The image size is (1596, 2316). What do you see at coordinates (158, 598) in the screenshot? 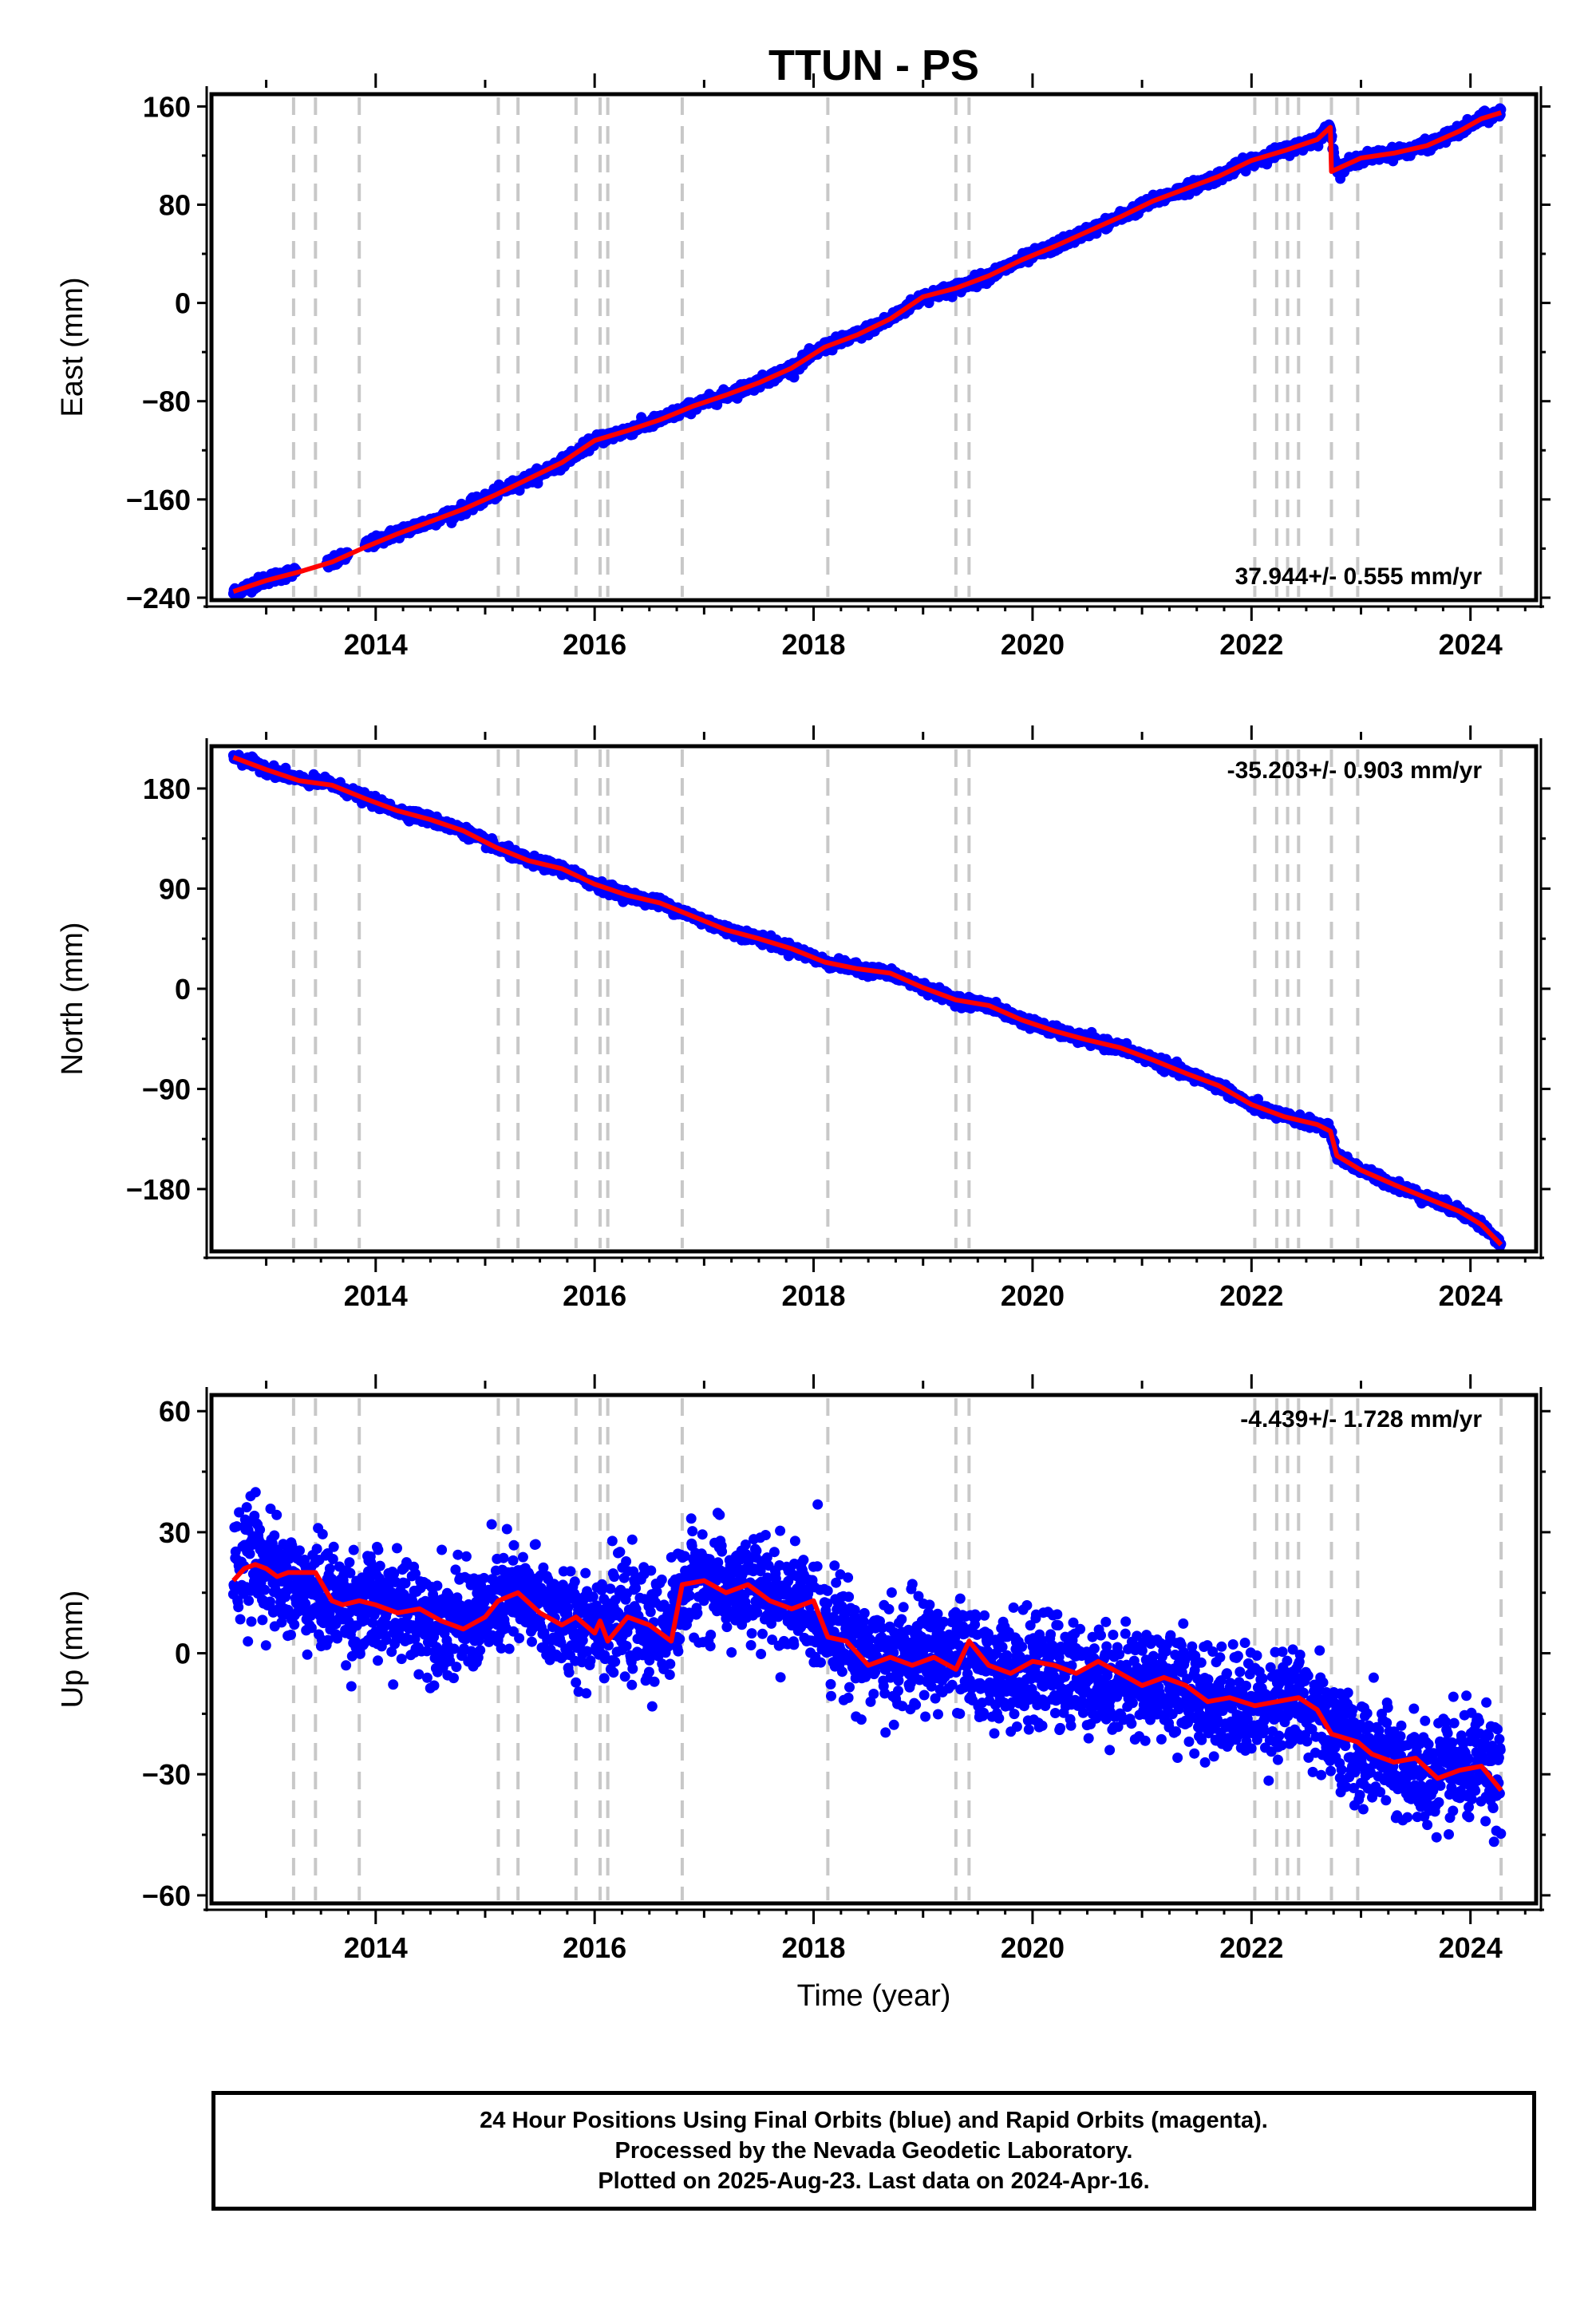
I see `y-tick-label: −240` at bounding box center [158, 598].